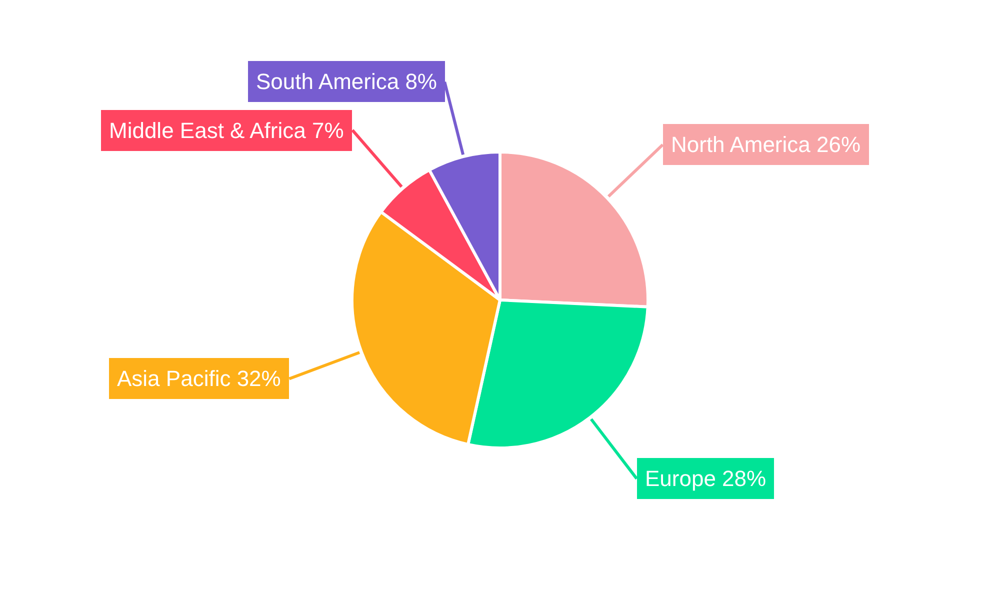 Image resolution: width=1000 pixels, height=600 pixels. I want to click on slice-label: Middle East & Africa 7%, so click(226, 130).